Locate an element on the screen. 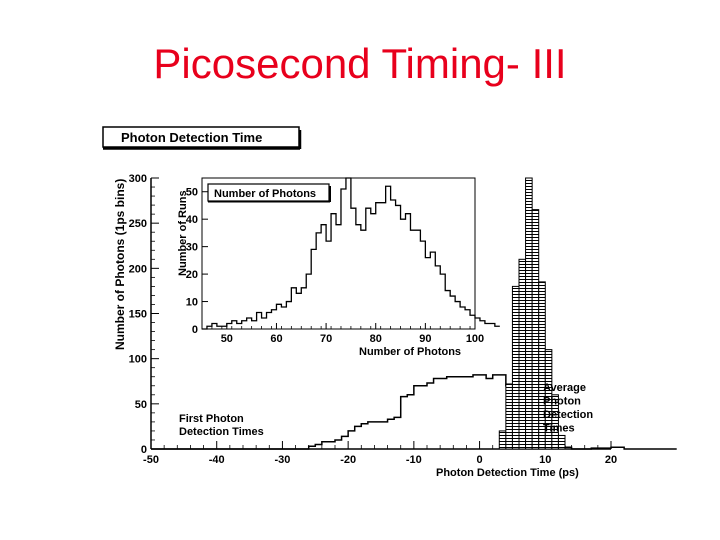 Image resolution: width=720 pixels, height=540 pixels. x-tick-label: 0 is located at coordinates (480, 460).